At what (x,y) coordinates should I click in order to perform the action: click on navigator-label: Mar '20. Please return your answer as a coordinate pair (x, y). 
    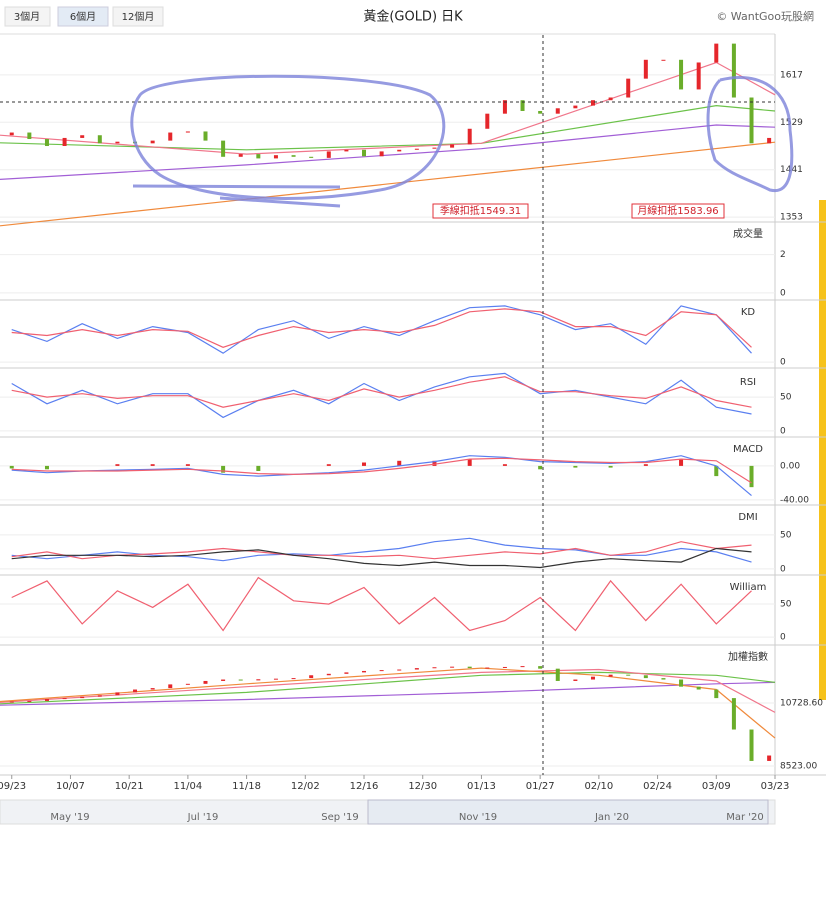
    Looking at the image, I should click on (745, 817).